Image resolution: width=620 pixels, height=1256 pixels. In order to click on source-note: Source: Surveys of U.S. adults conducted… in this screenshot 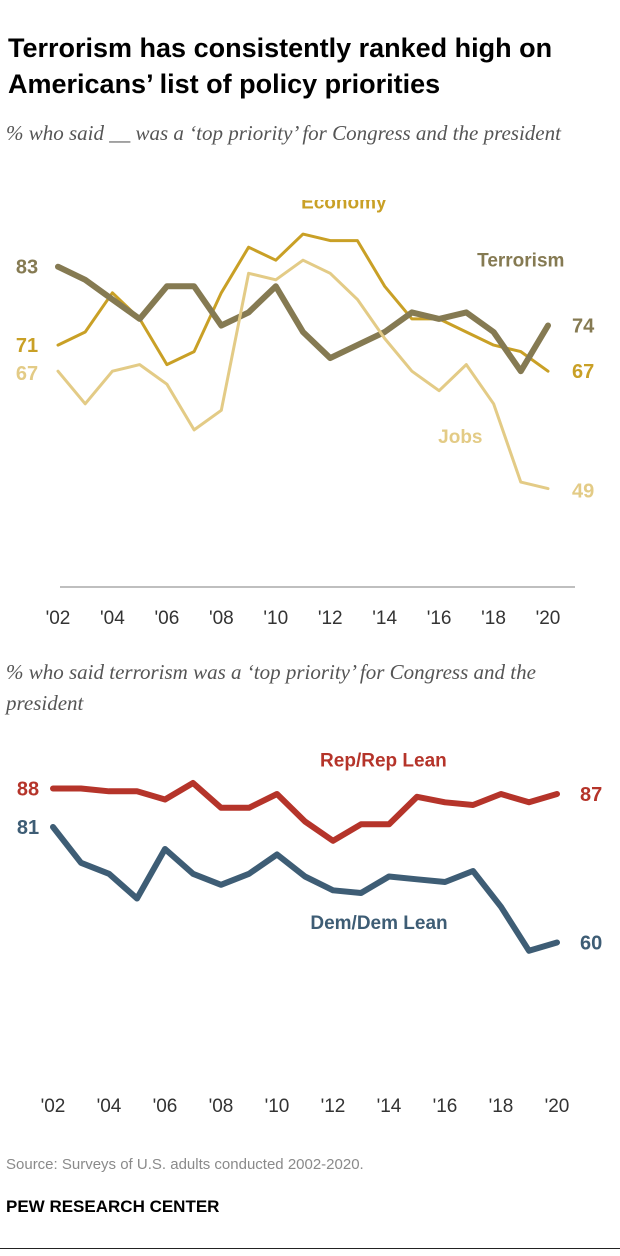, I will do `click(185, 1164)`.